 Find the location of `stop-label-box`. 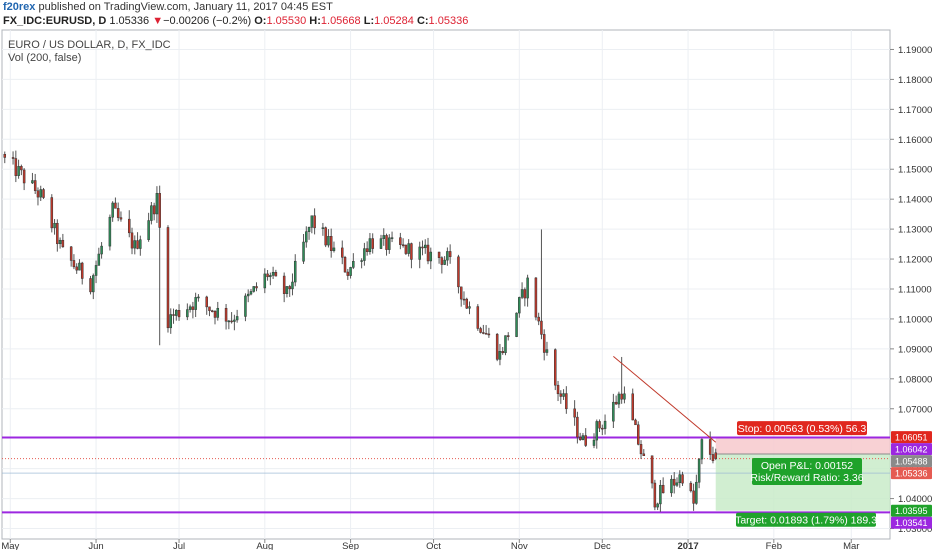

stop-label-box is located at coordinates (802, 428).